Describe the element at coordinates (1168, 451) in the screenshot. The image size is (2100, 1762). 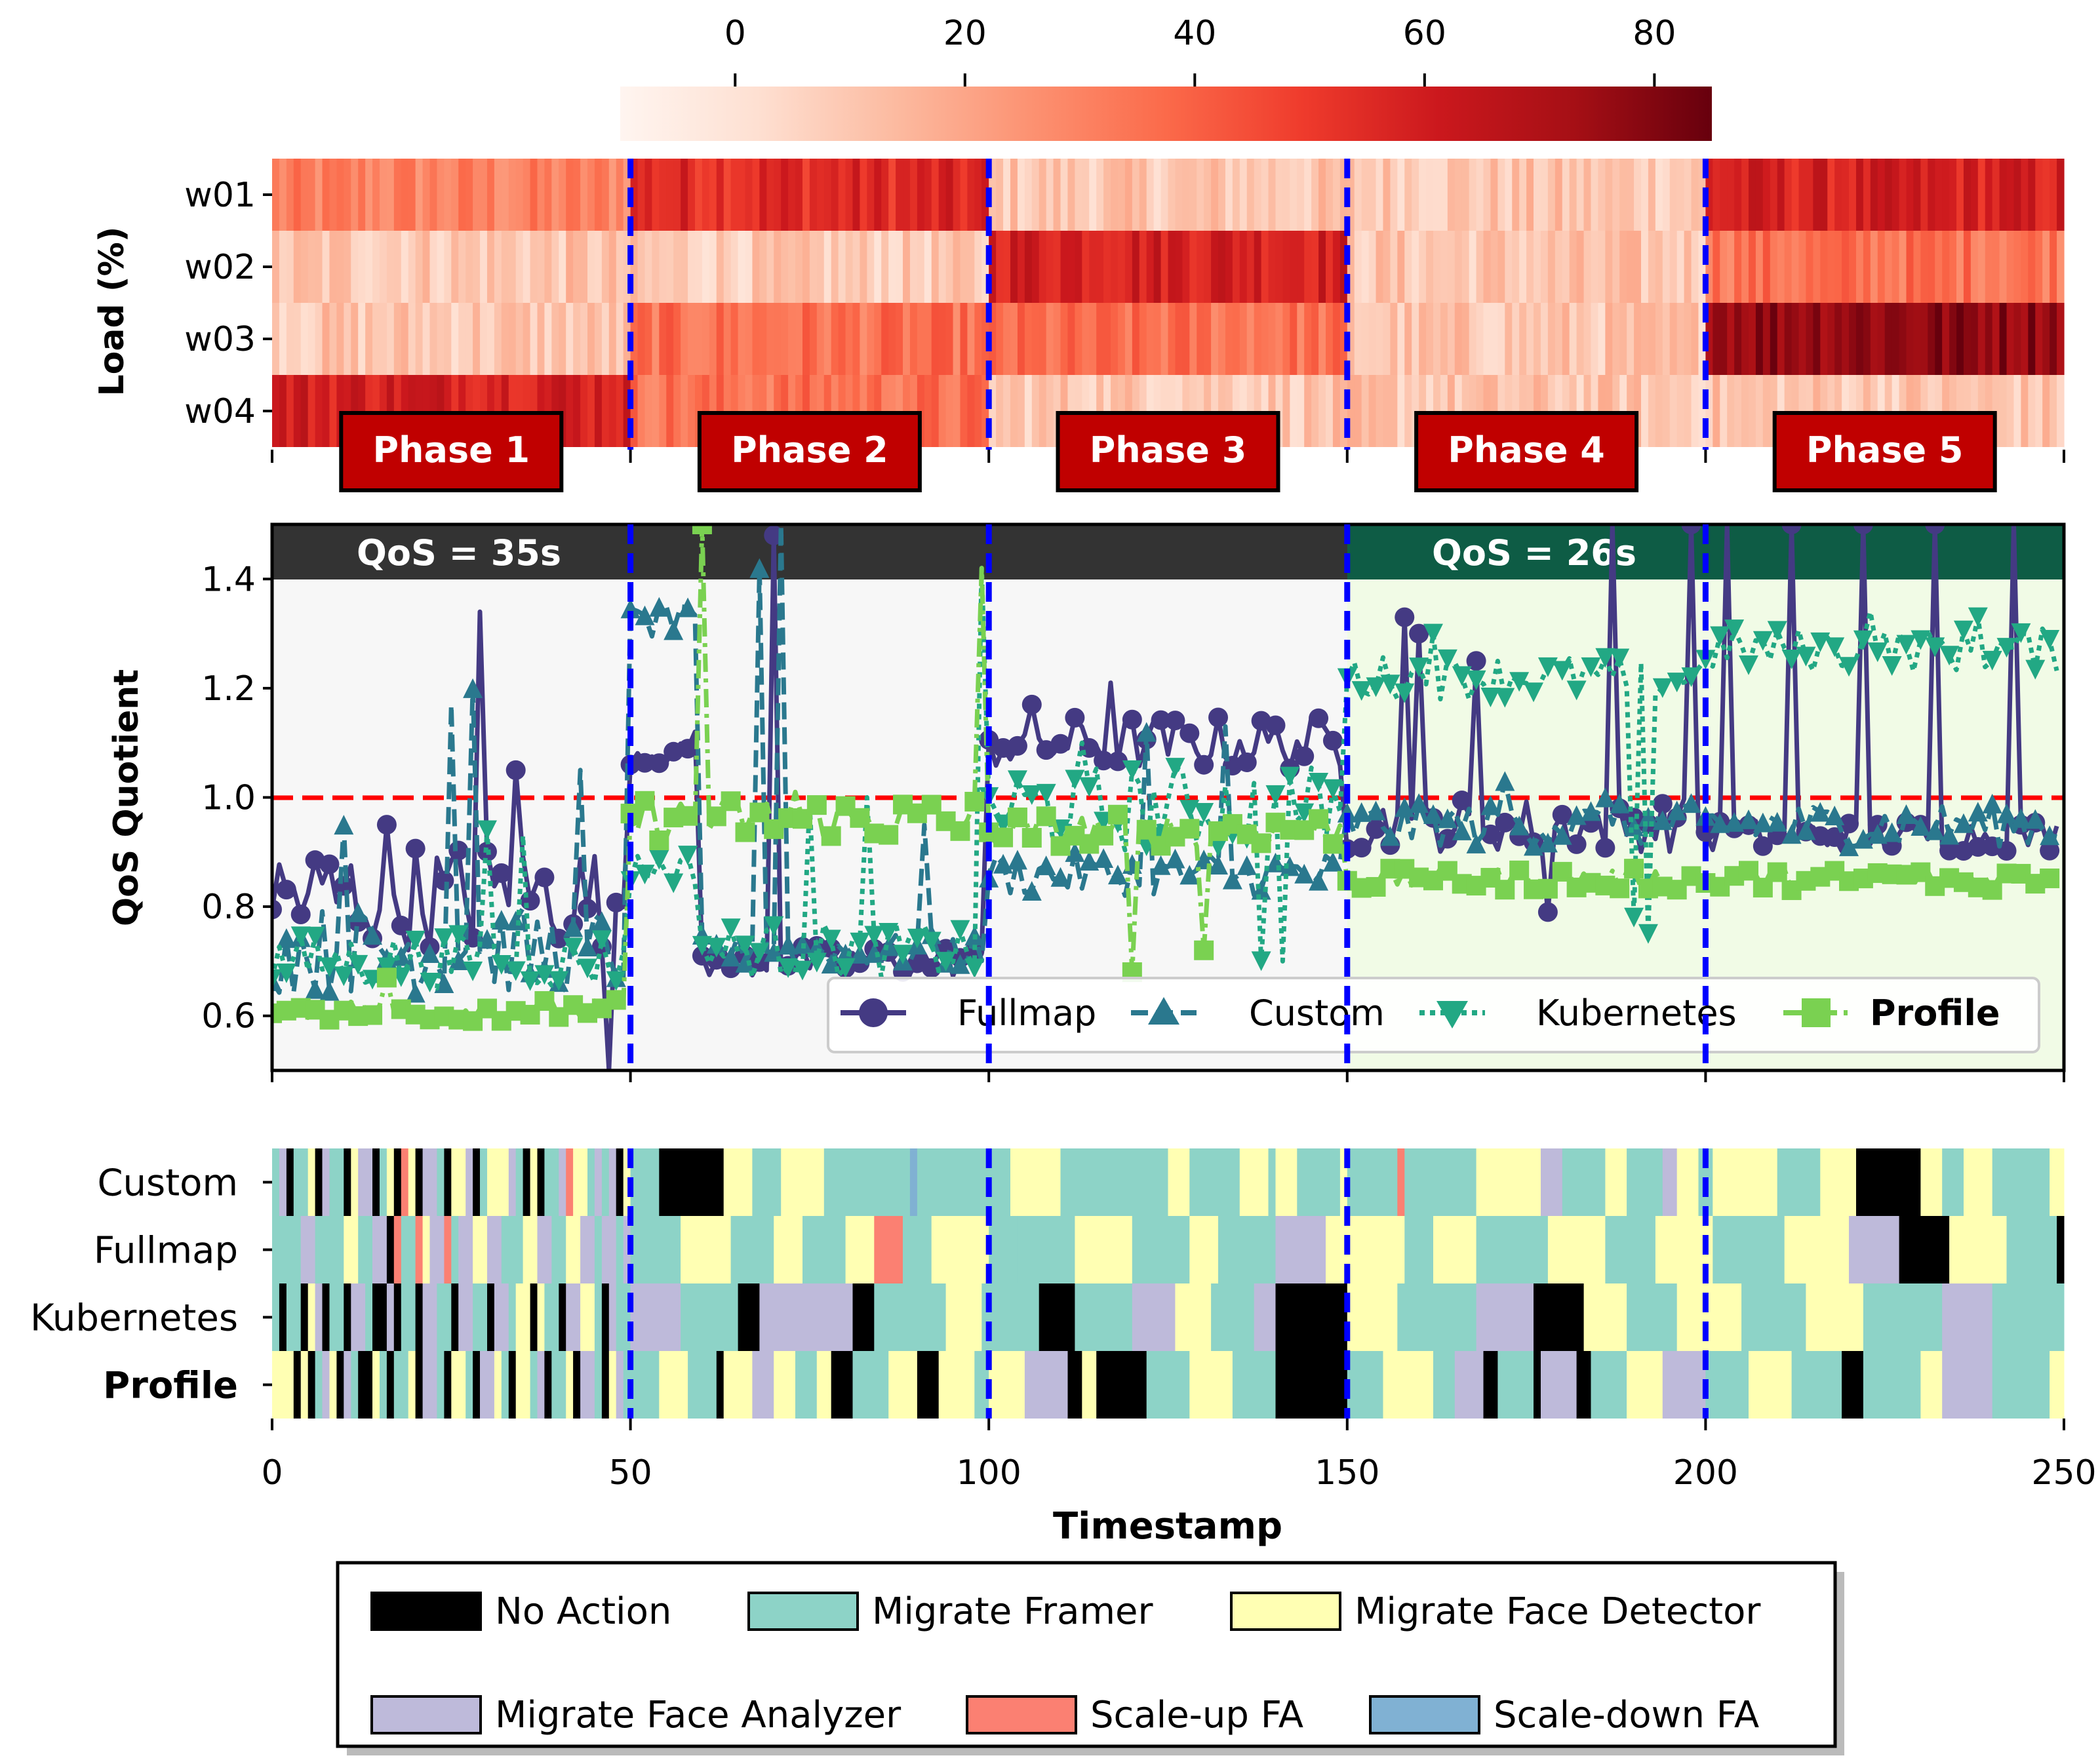
I see `phase-label-box` at that location.